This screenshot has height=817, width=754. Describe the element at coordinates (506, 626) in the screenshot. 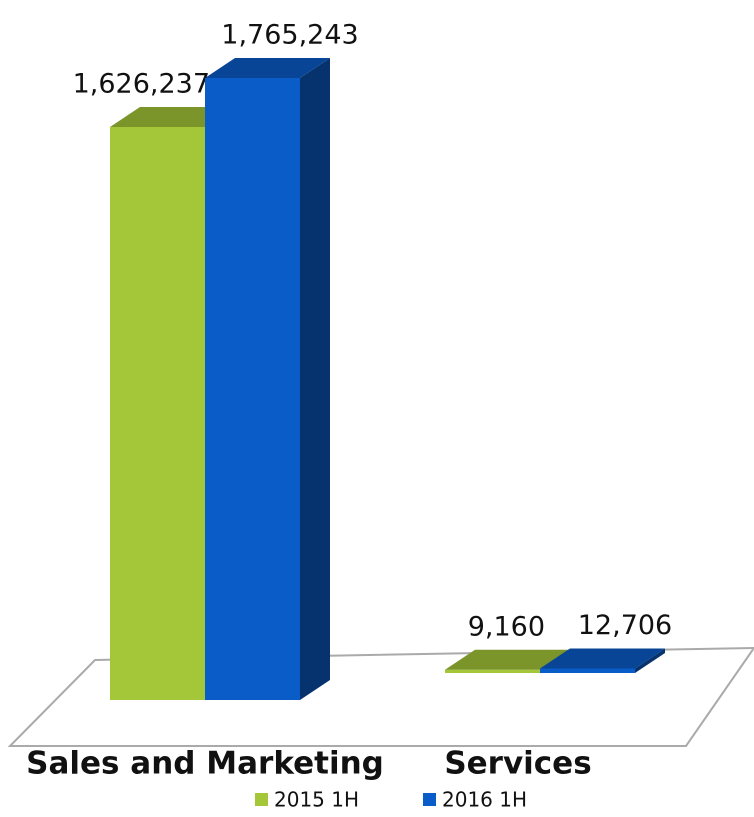

I see `value-label: 9,160` at that location.